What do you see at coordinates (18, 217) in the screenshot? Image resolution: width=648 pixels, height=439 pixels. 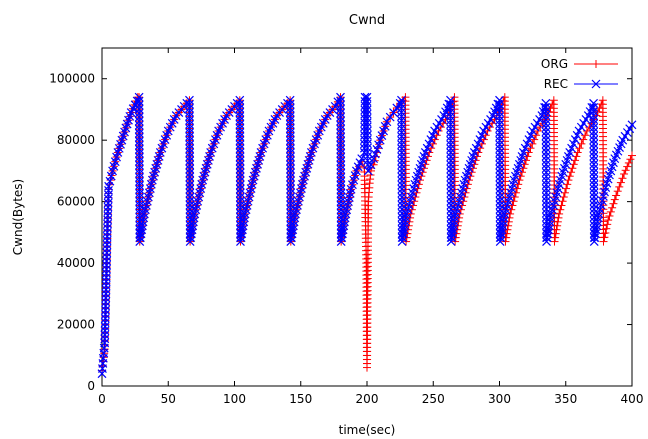 I see `y-axis-label: Cwnd(Bytes)` at bounding box center [18, 217].